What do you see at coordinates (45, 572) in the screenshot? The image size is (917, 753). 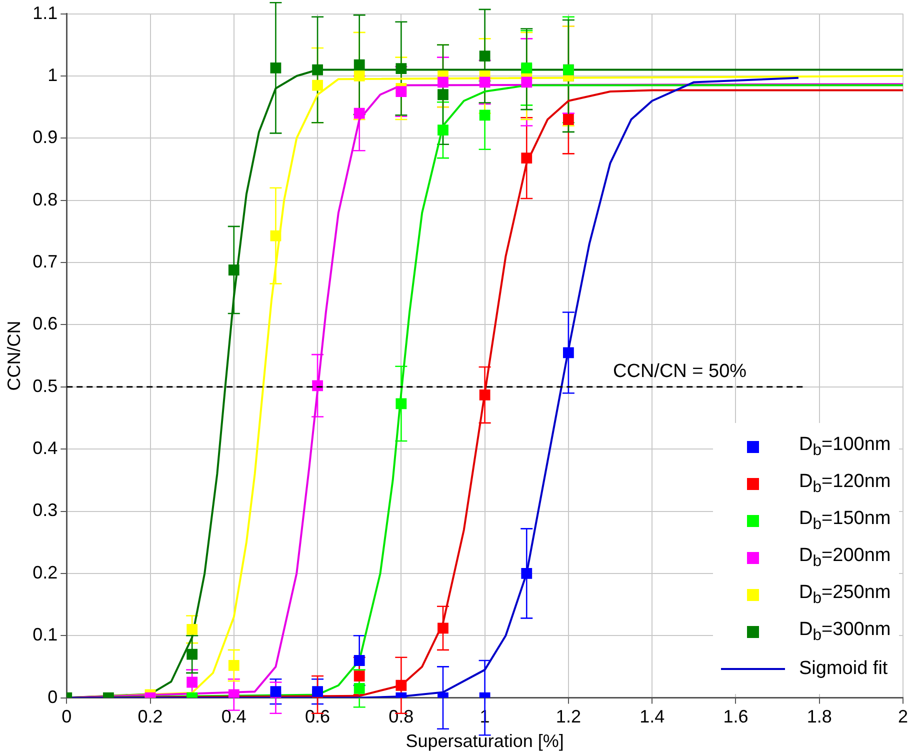 I see `y-tick-label: 0.2` at bounding box center [45, 572].